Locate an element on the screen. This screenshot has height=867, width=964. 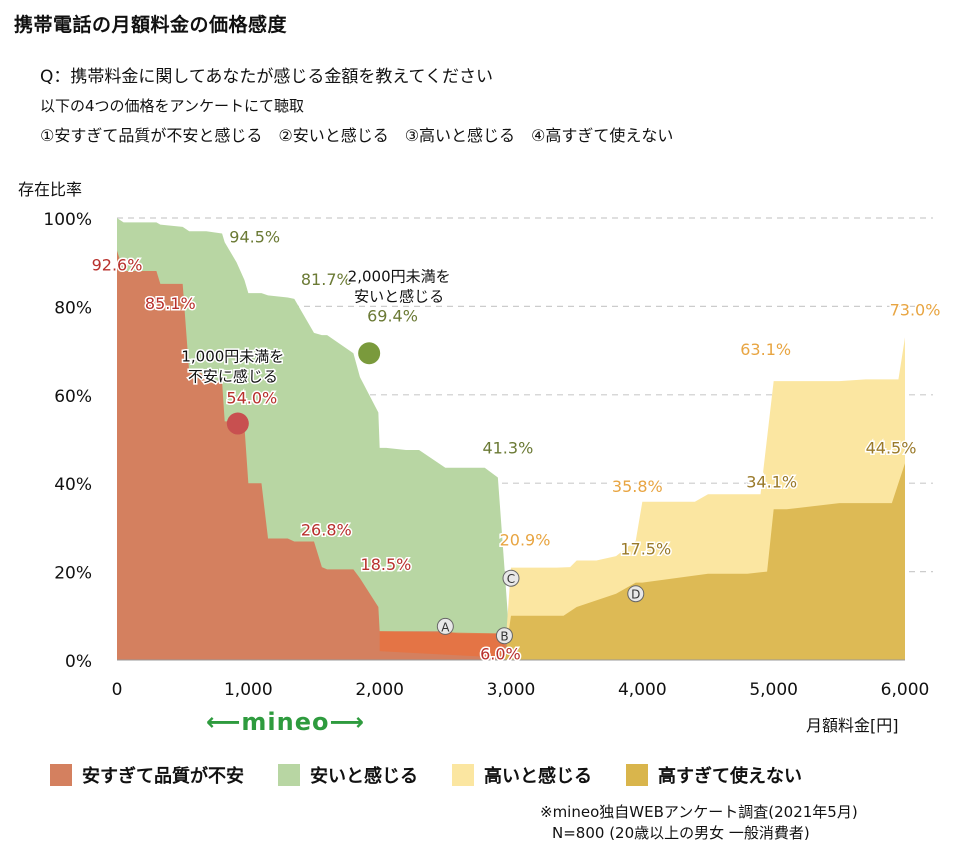
chart-legend: 安すぎて品質が不安 安いと感じる 高いと感じる 高すぎて使えない is located at coordinates (443, 775).